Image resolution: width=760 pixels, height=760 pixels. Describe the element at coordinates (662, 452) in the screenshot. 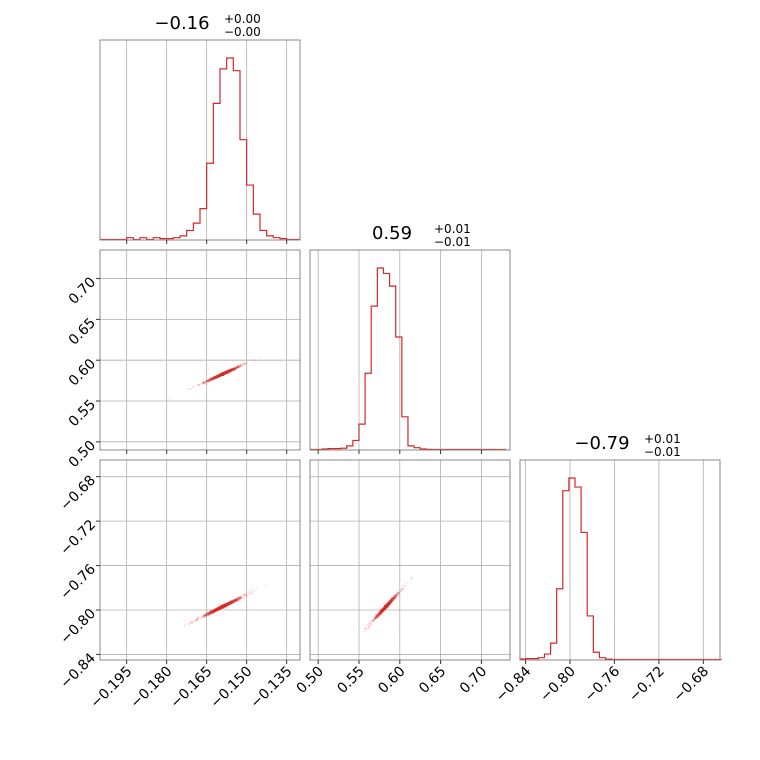

I see `histogram-title-minus-2: −0.01` at that location.